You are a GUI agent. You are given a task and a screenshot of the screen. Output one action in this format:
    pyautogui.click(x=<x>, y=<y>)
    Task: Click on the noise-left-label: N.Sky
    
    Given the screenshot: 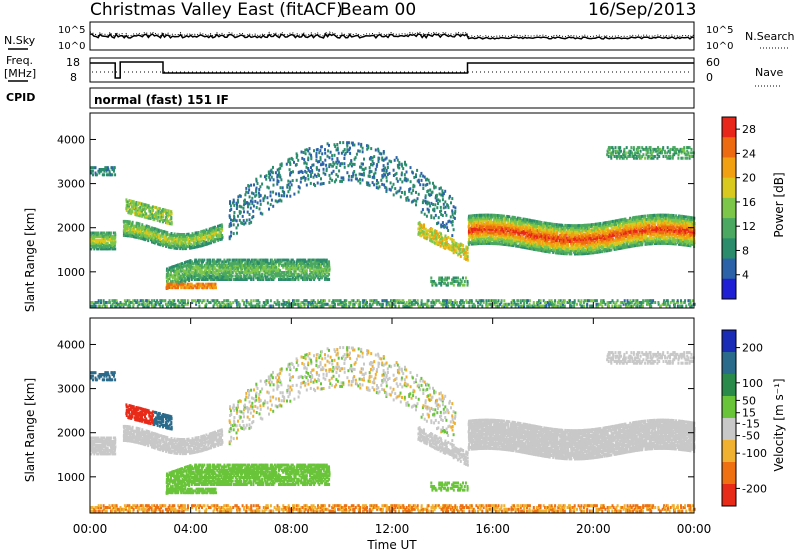 What is the action you would take?
    pyautogui.click(x=20, y=40)
    